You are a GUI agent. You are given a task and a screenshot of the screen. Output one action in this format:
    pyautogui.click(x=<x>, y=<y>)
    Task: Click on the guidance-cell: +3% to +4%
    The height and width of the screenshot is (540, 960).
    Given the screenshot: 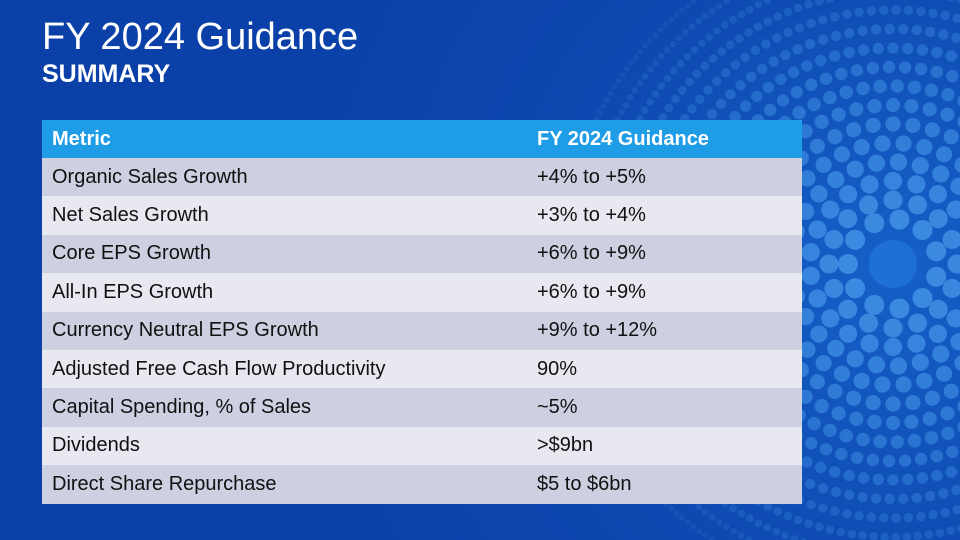 What is the action you would take?
    pyautogui.click(x=664, y=215)
    